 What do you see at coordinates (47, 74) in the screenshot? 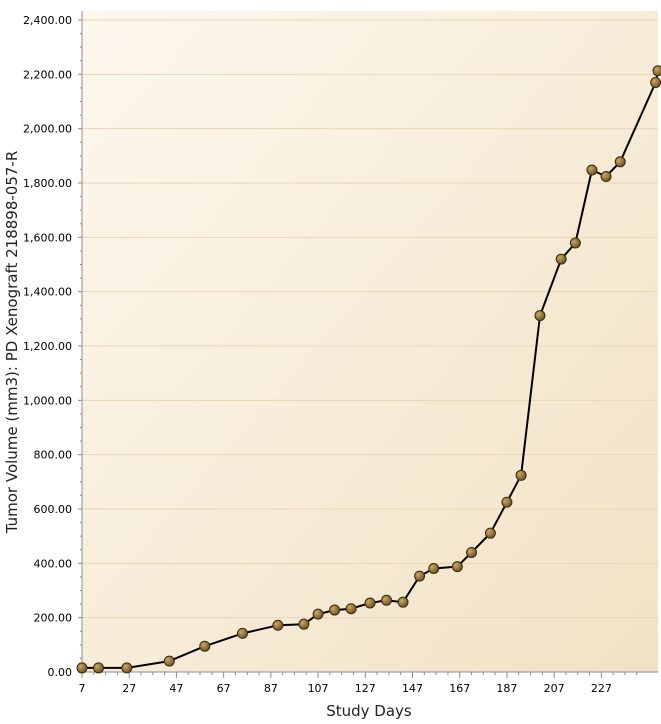
I see `y-tick-label: 2,200.00` at bounding box center [47, 74].